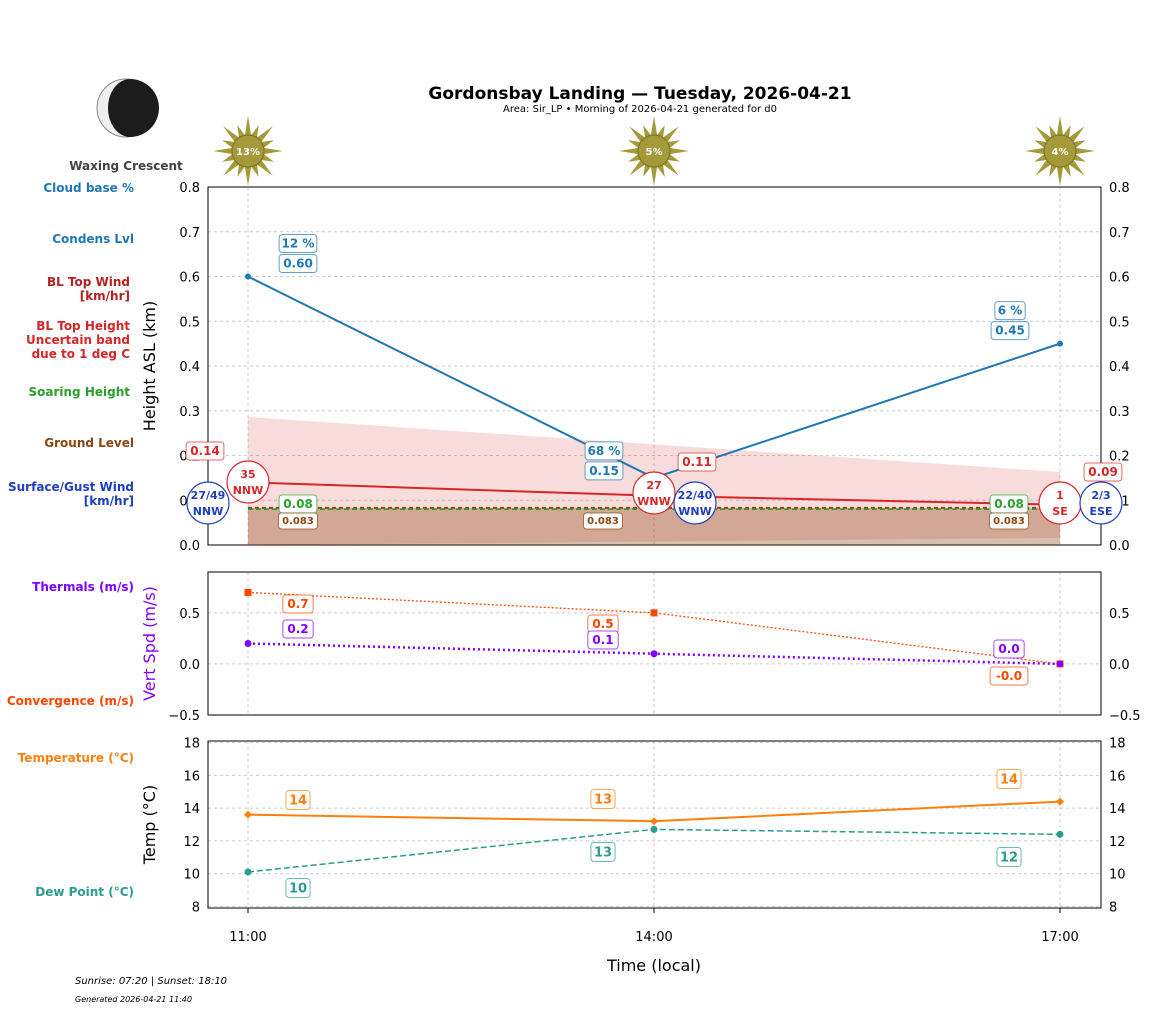 The width and height of the screenshot is (1157, 1011). I want to click on convergence-label-box, so click(1009, 676).